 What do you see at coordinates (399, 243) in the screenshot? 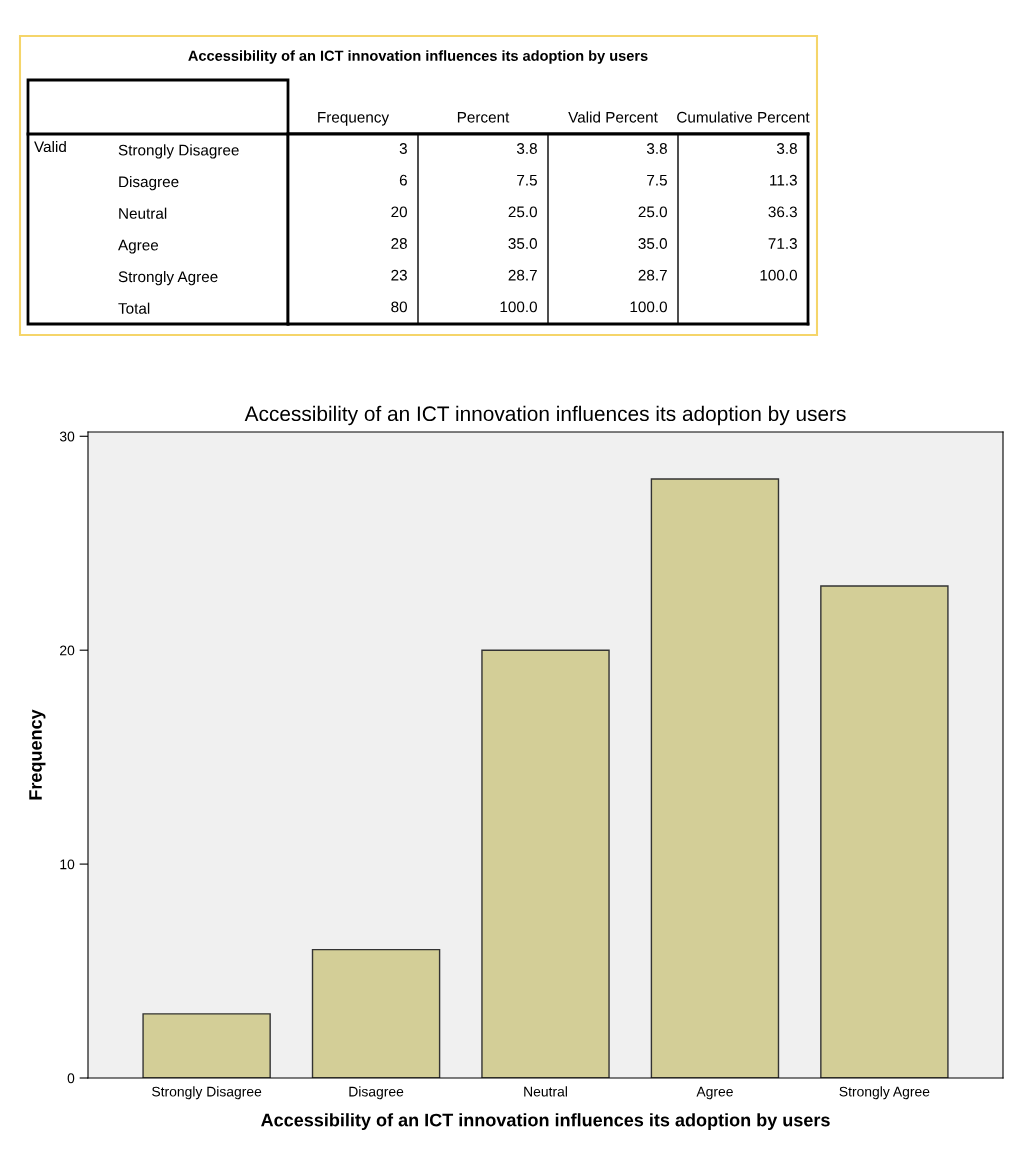
I see `data-label: 28` at bounding box center [399, 243].